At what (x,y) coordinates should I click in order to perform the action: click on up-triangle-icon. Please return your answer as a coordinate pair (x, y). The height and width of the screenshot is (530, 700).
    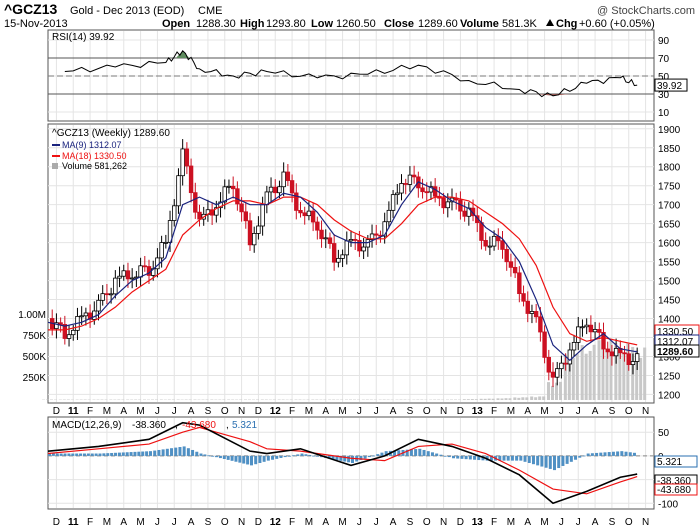
    Looking at the image, I should click on (550, 22).